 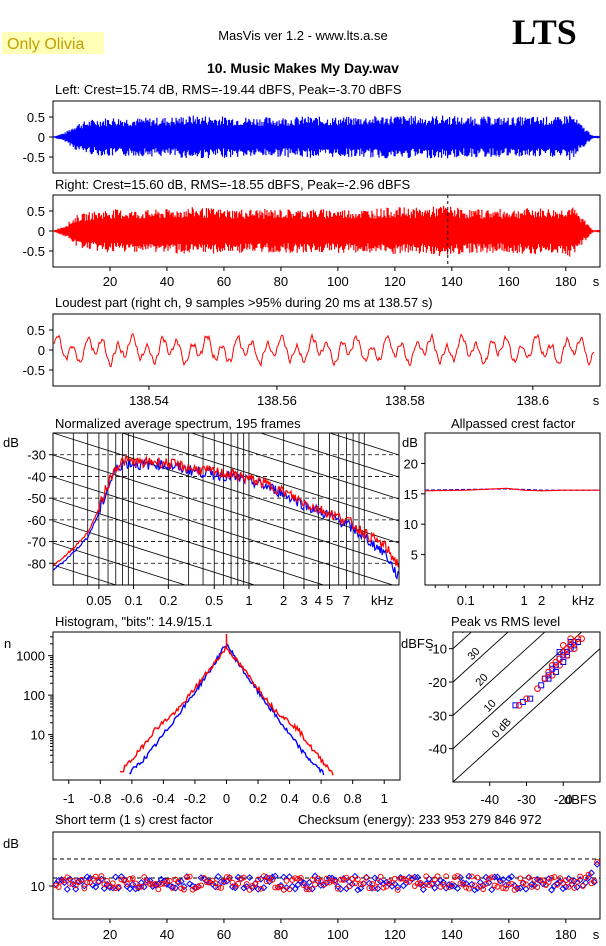 I want to click on peak-rms-ylabel: dBFS, so click(x=417, y=643).